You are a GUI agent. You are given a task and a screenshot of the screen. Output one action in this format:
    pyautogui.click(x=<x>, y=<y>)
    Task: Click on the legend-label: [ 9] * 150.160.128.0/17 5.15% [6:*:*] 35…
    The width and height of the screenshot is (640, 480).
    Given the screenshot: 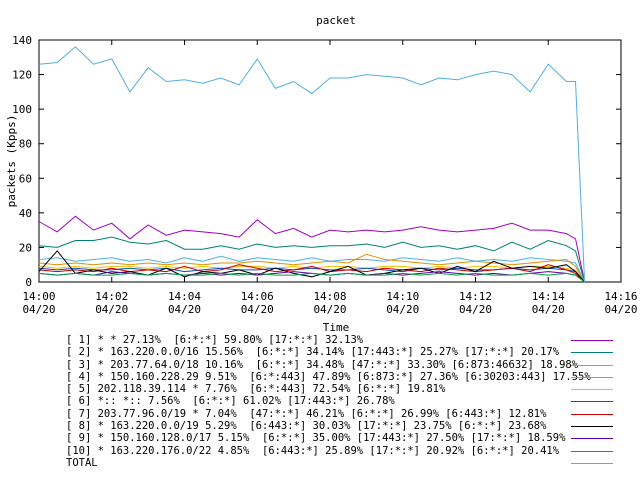 What is the action you would take?
    pyautogui.click(x=316, y=438)
    